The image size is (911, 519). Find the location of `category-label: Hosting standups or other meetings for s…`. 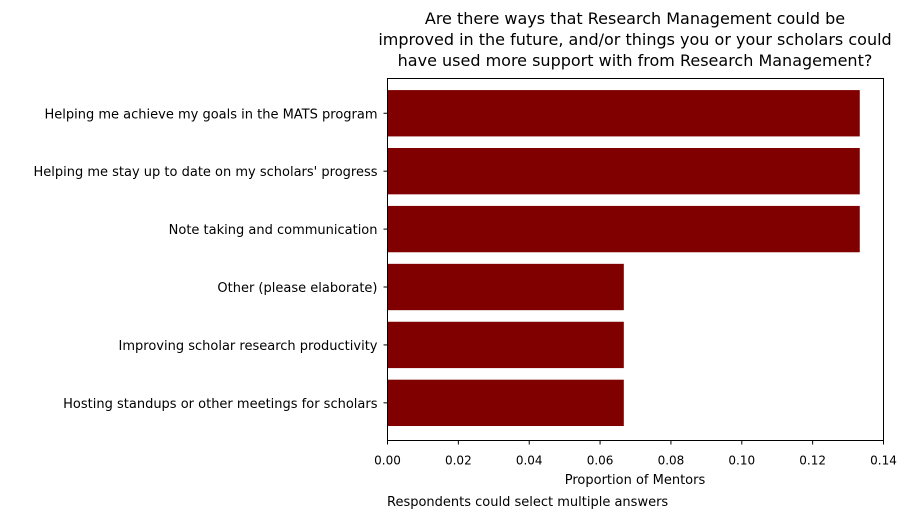

category-label: Hosting standups or other meetings for s… is located at coordinates (220, 404).